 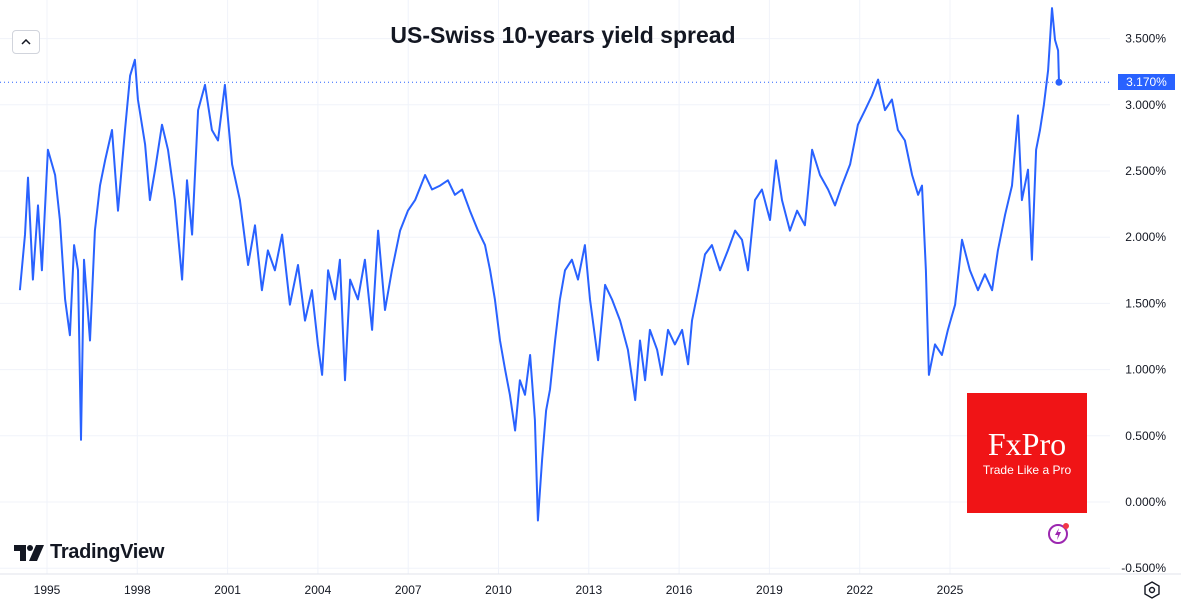 What do you see at coordinates (1145, 171) in the screenshot?
I see `y-tick-label: 2.500%` at bounding box center [1145, 171].